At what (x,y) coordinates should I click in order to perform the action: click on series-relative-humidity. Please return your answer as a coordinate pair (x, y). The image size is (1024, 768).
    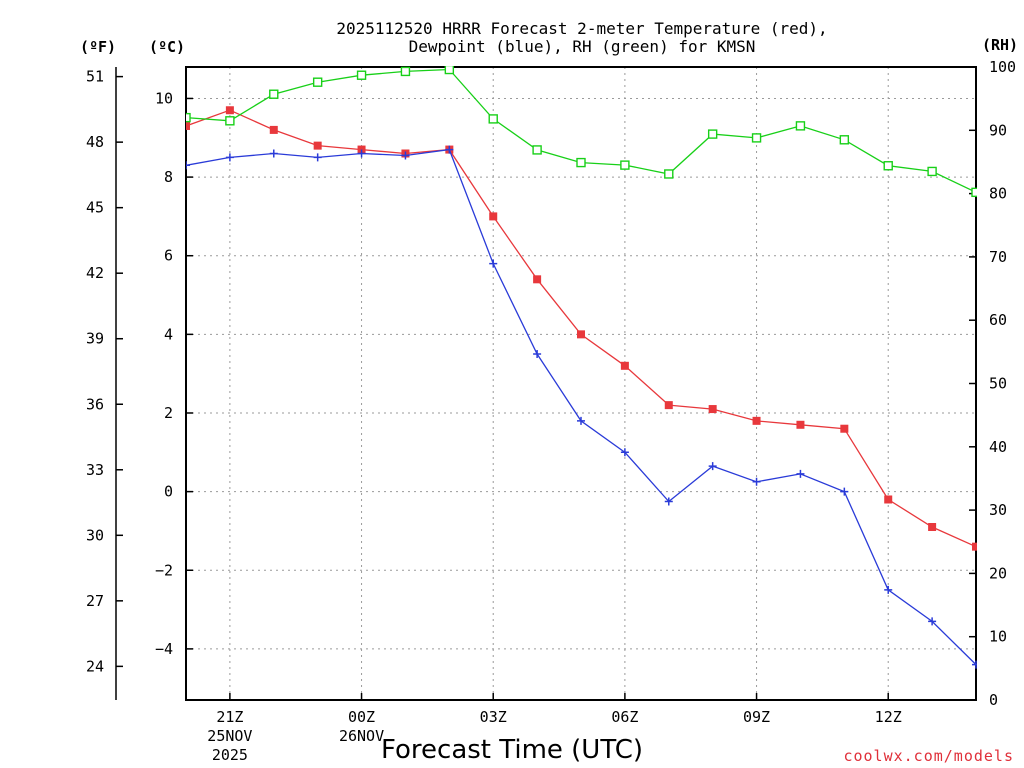
    Looking at the image, I should click on (581, 132).